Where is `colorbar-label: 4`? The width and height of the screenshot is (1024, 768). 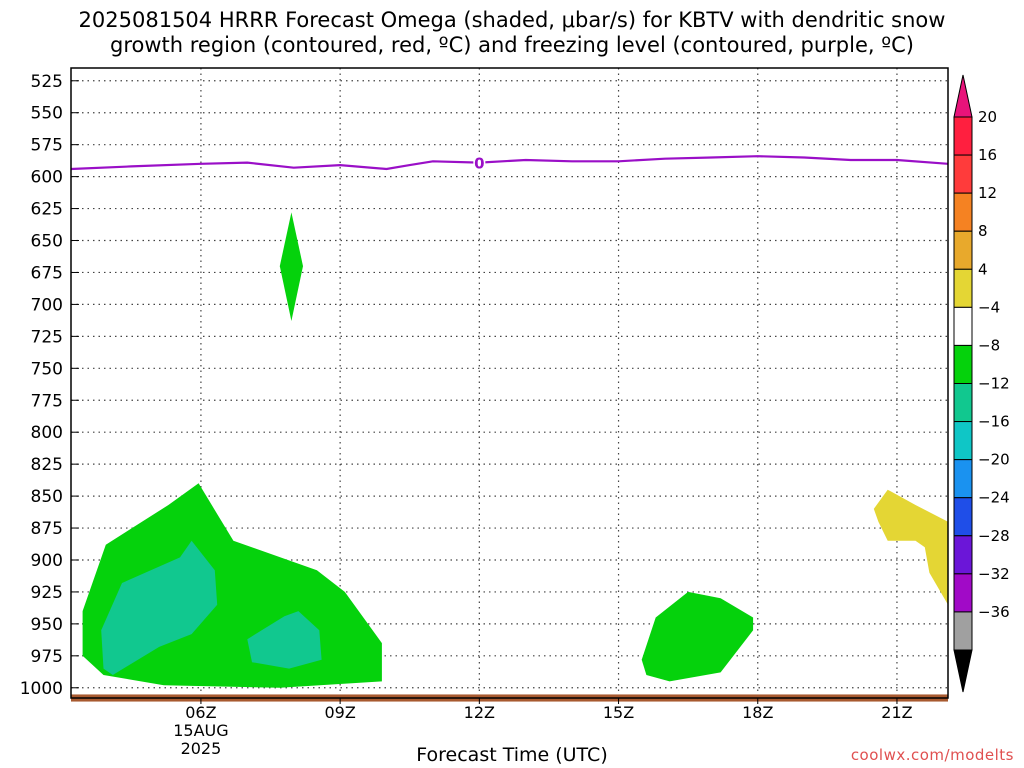 colorbar-label: 4 is located at coordinates (983, 269).